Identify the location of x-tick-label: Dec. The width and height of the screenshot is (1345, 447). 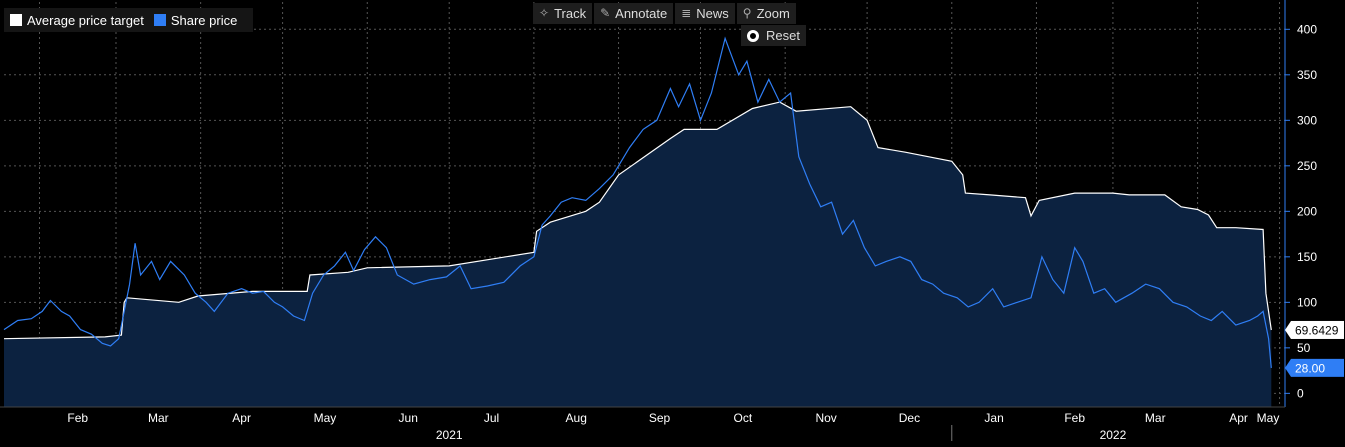
(909, 418).